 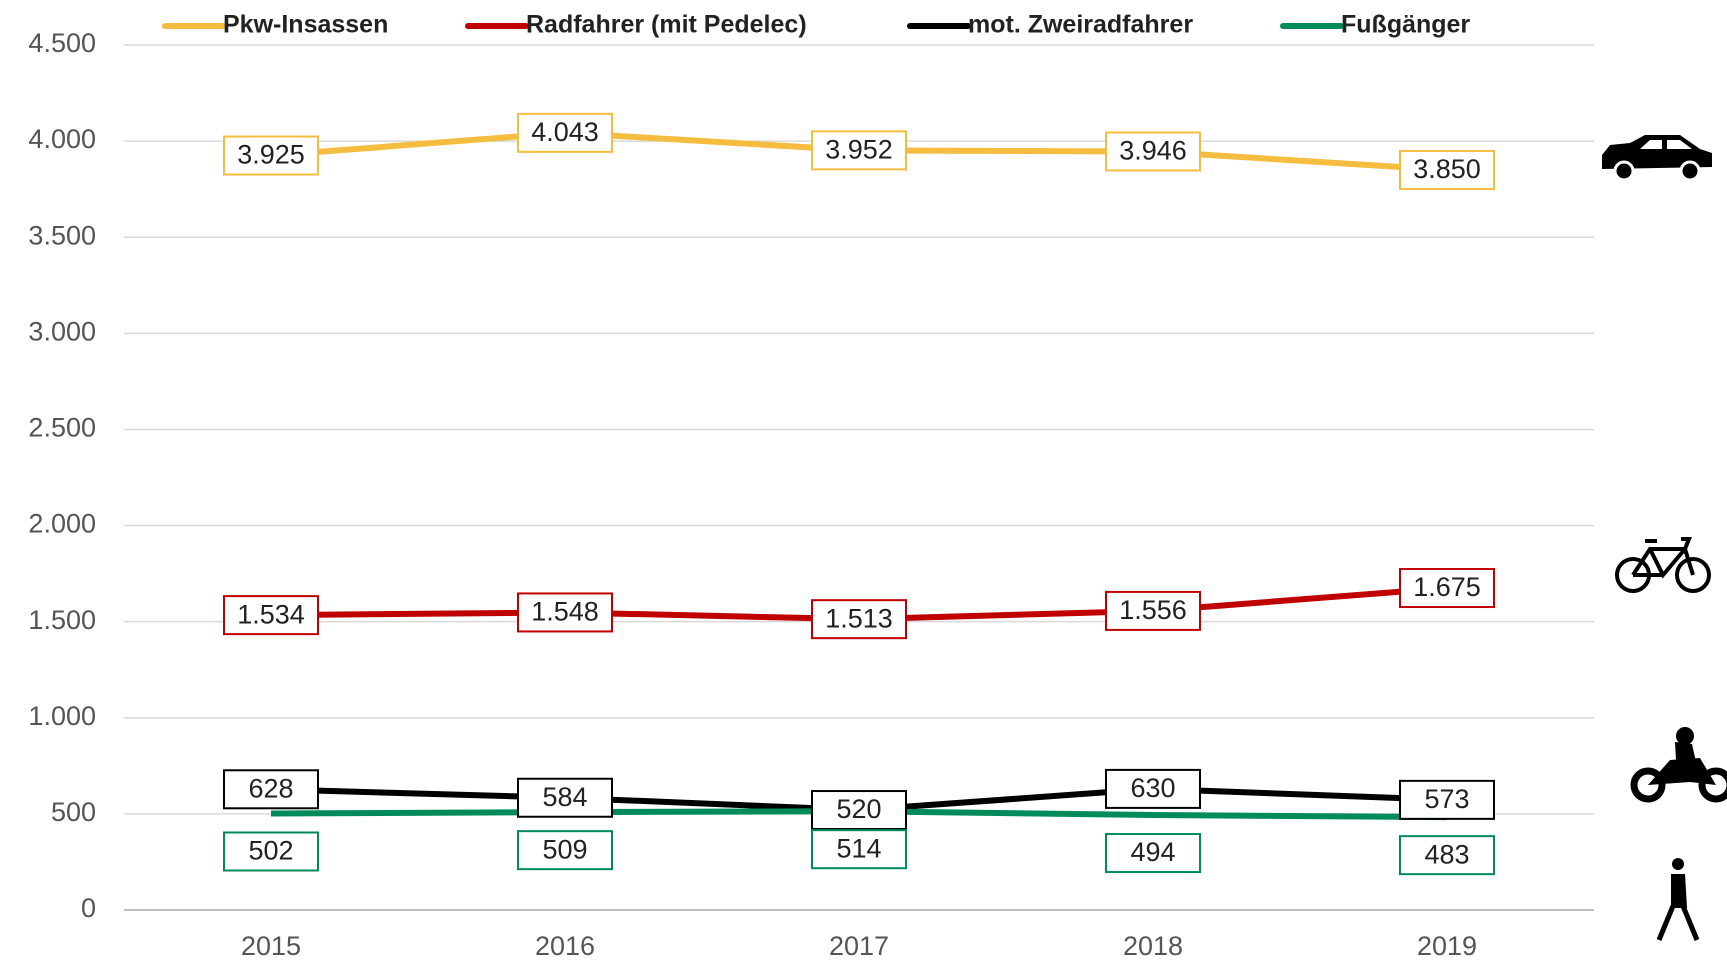 I want to click on data-label-text: 630, so click(x=1152, y=788).